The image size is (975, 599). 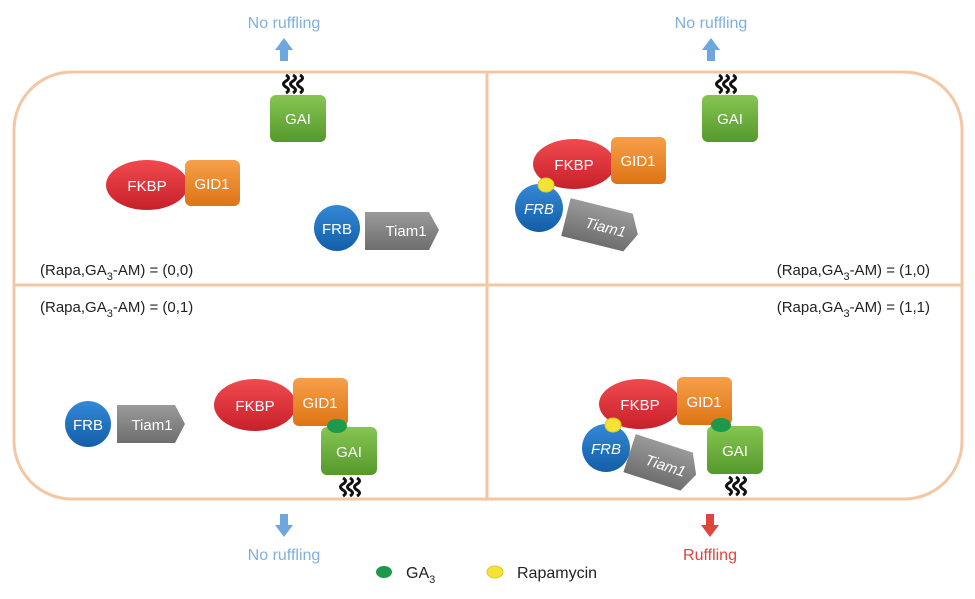 I want to click on state-label: (Rapa,GA3-AM) = (0,0), so click(x=116, y=272).